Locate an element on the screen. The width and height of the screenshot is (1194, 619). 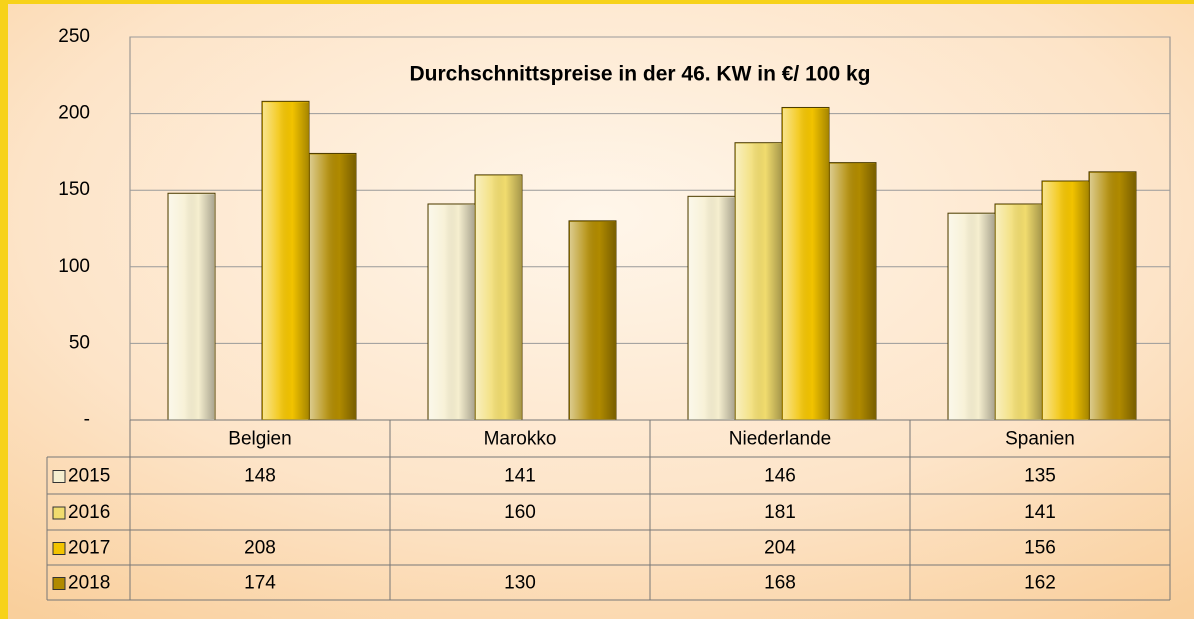
table-value: 148 is located at coordinates (260, 476).